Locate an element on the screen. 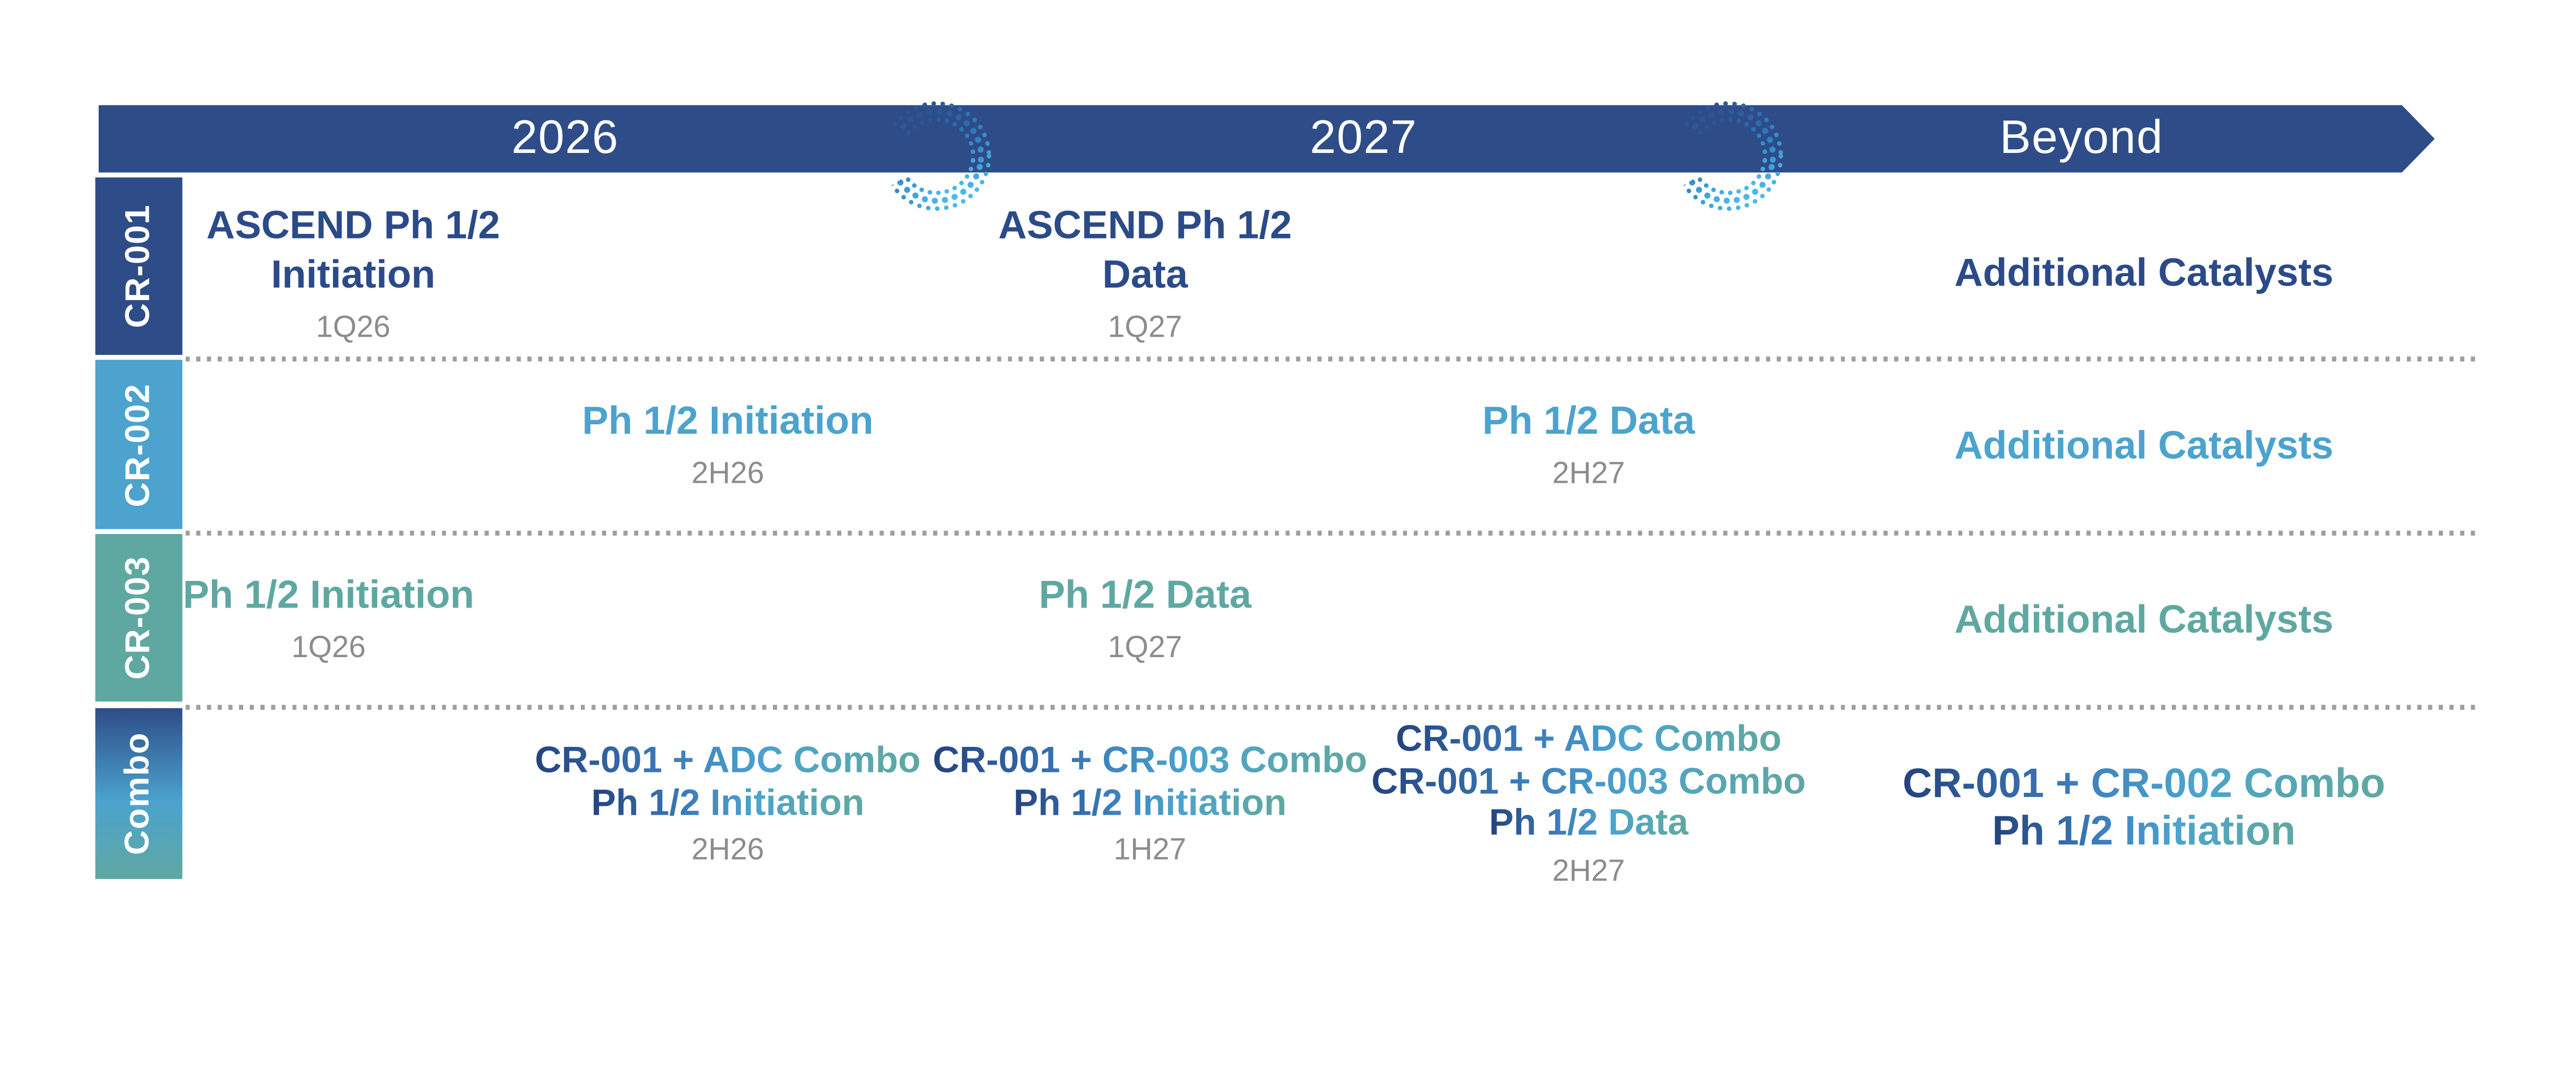 This screenshot has width=2576, height=1071. year-label-2026: 2026 is located at coordinates (565, 138).